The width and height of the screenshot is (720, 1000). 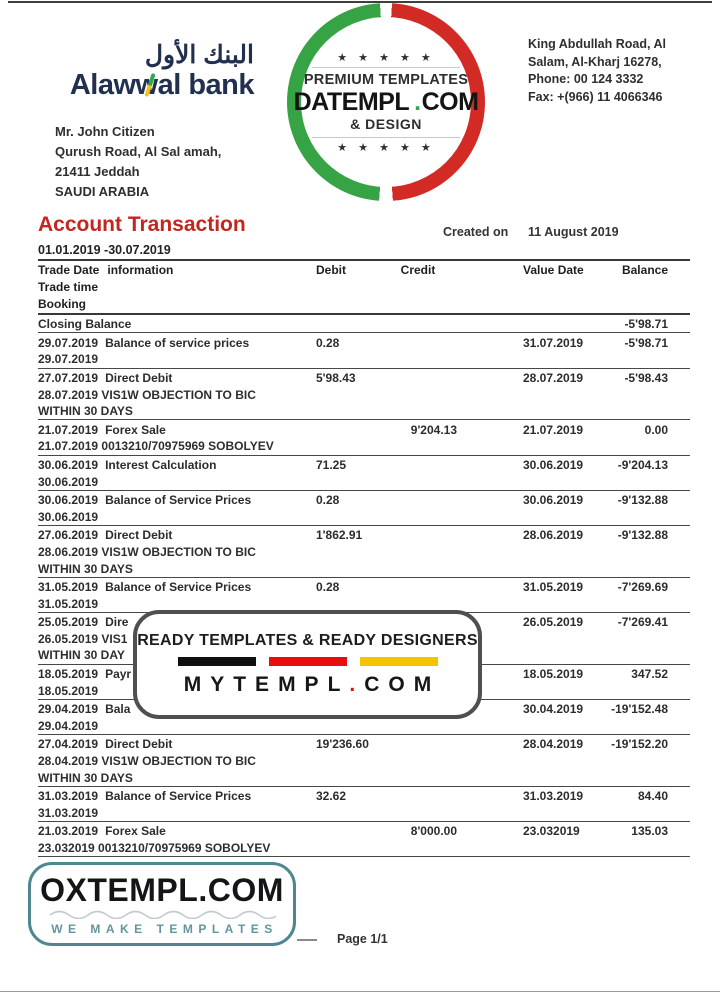 I want to click on row-balance: 84.40, so click(x=652, y=796).